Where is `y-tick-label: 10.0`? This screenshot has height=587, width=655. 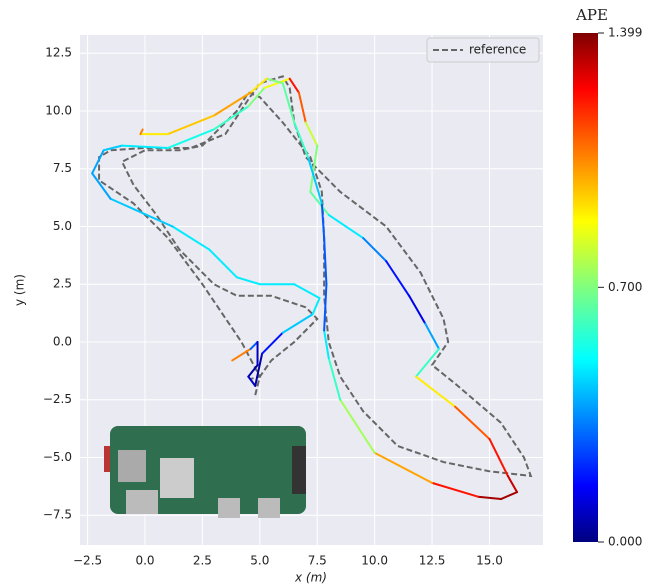
y-tick-label: 10.0 is located at coordinates (58, 110).